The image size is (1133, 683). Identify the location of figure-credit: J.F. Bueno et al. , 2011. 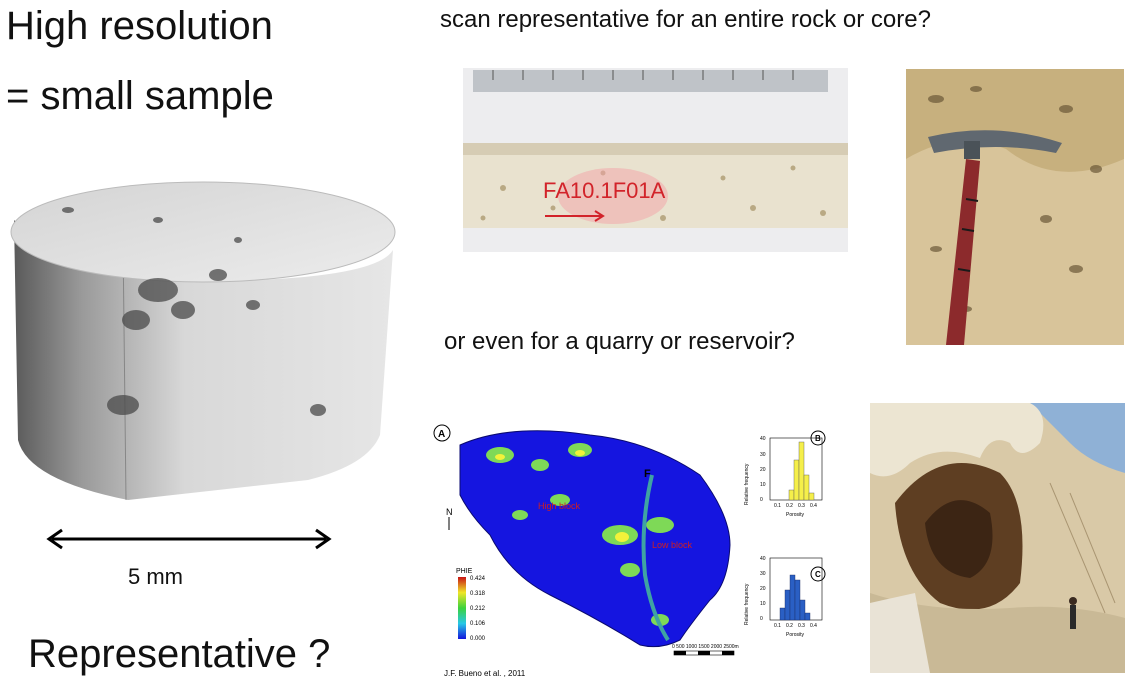
(485, 673).